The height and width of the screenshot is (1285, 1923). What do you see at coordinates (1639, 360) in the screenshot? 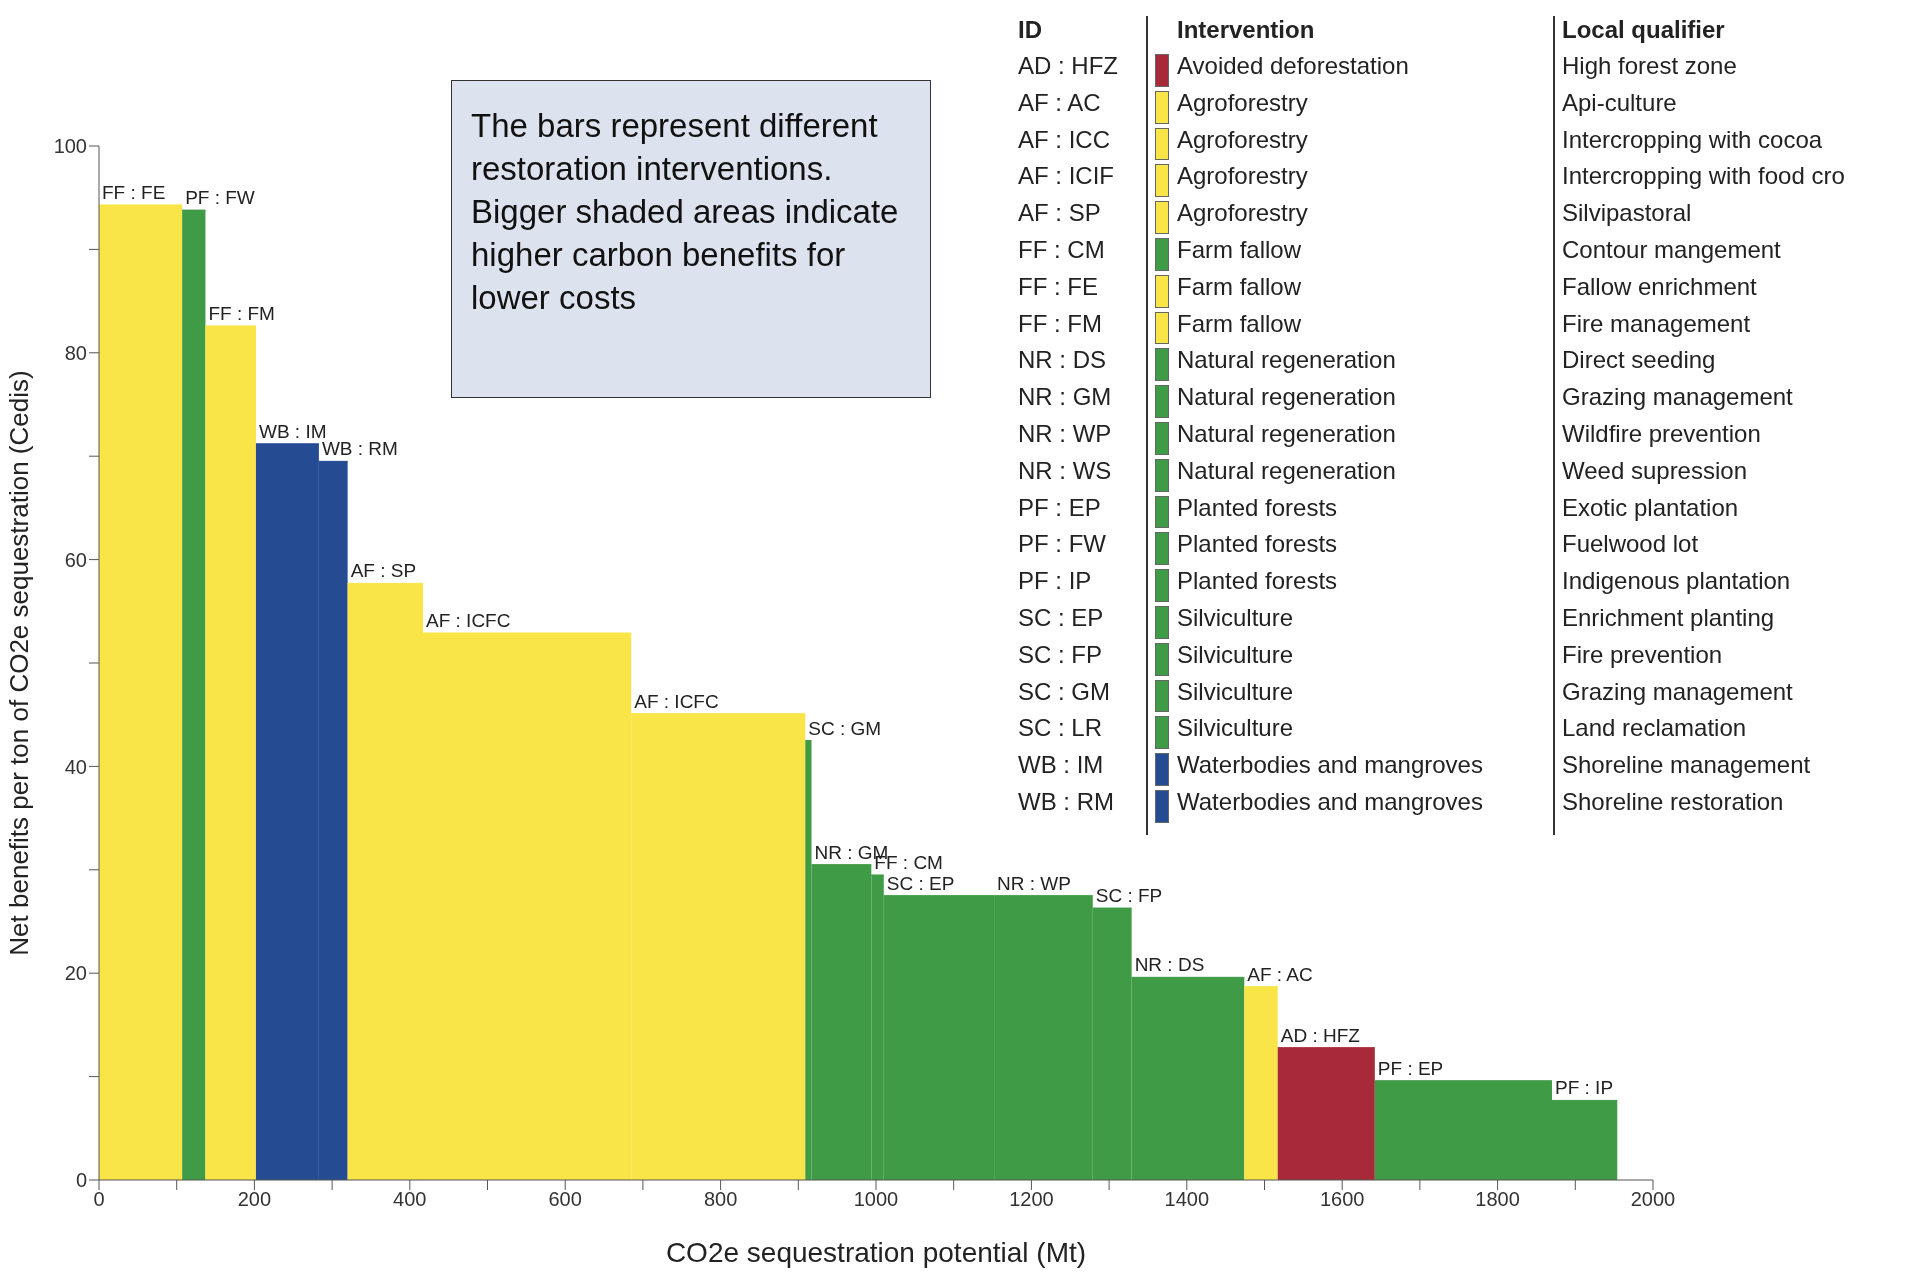
I see `annotation: Direct seeding` at bounding box center [1639, 360].